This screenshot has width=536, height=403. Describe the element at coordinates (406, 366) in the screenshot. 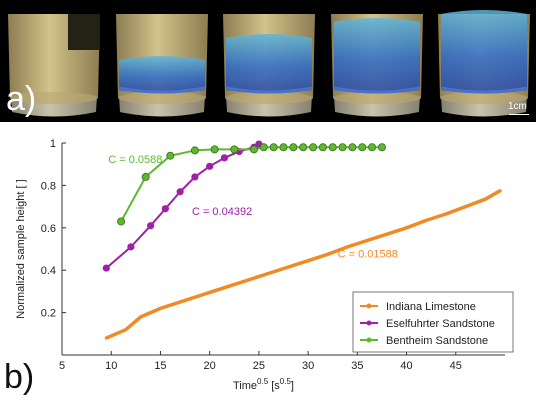

I see `x-tick-label: 40` at that location.